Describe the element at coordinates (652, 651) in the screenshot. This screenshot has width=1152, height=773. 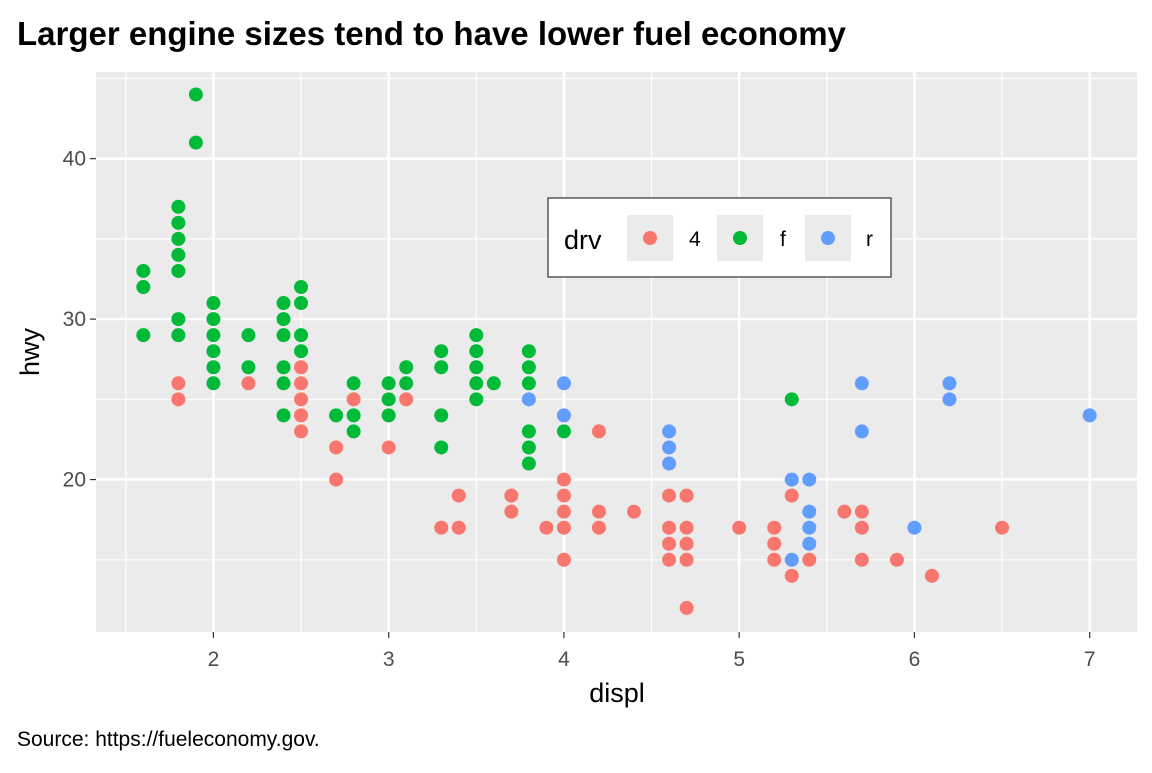
I see `x-axis-ticks: 2 3 4 5 6 7` at that location.